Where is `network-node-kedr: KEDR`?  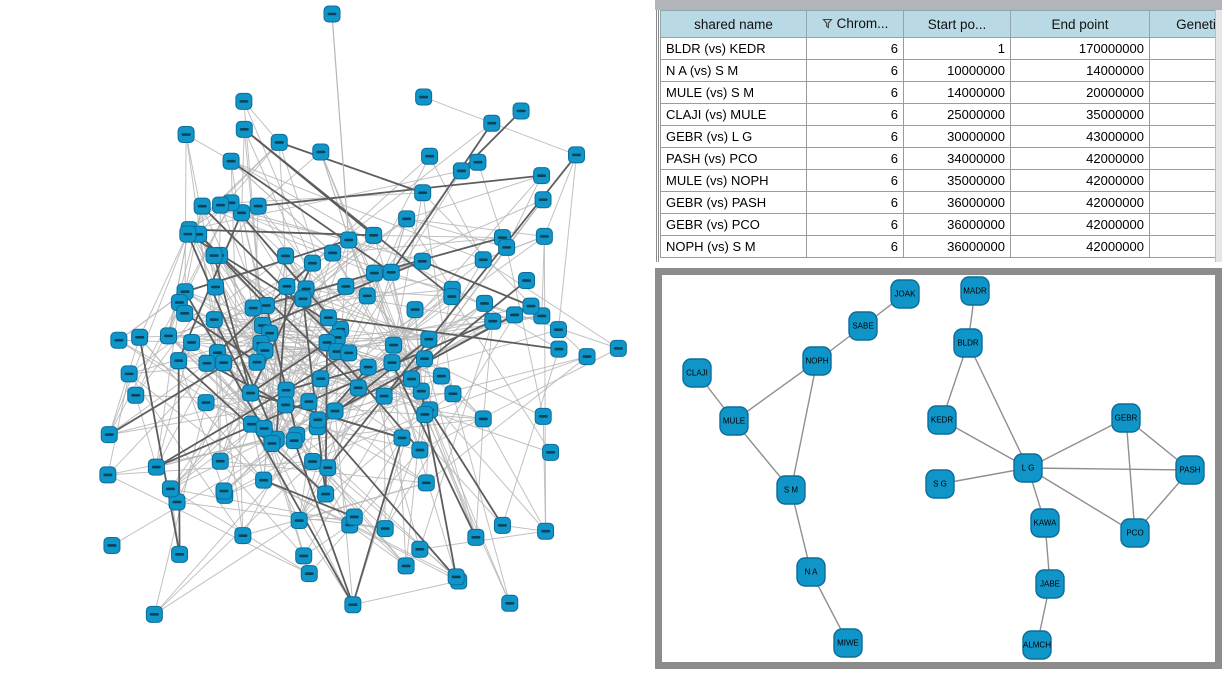 network-node-kedr: KEDR is located at coordinates (942, 420).